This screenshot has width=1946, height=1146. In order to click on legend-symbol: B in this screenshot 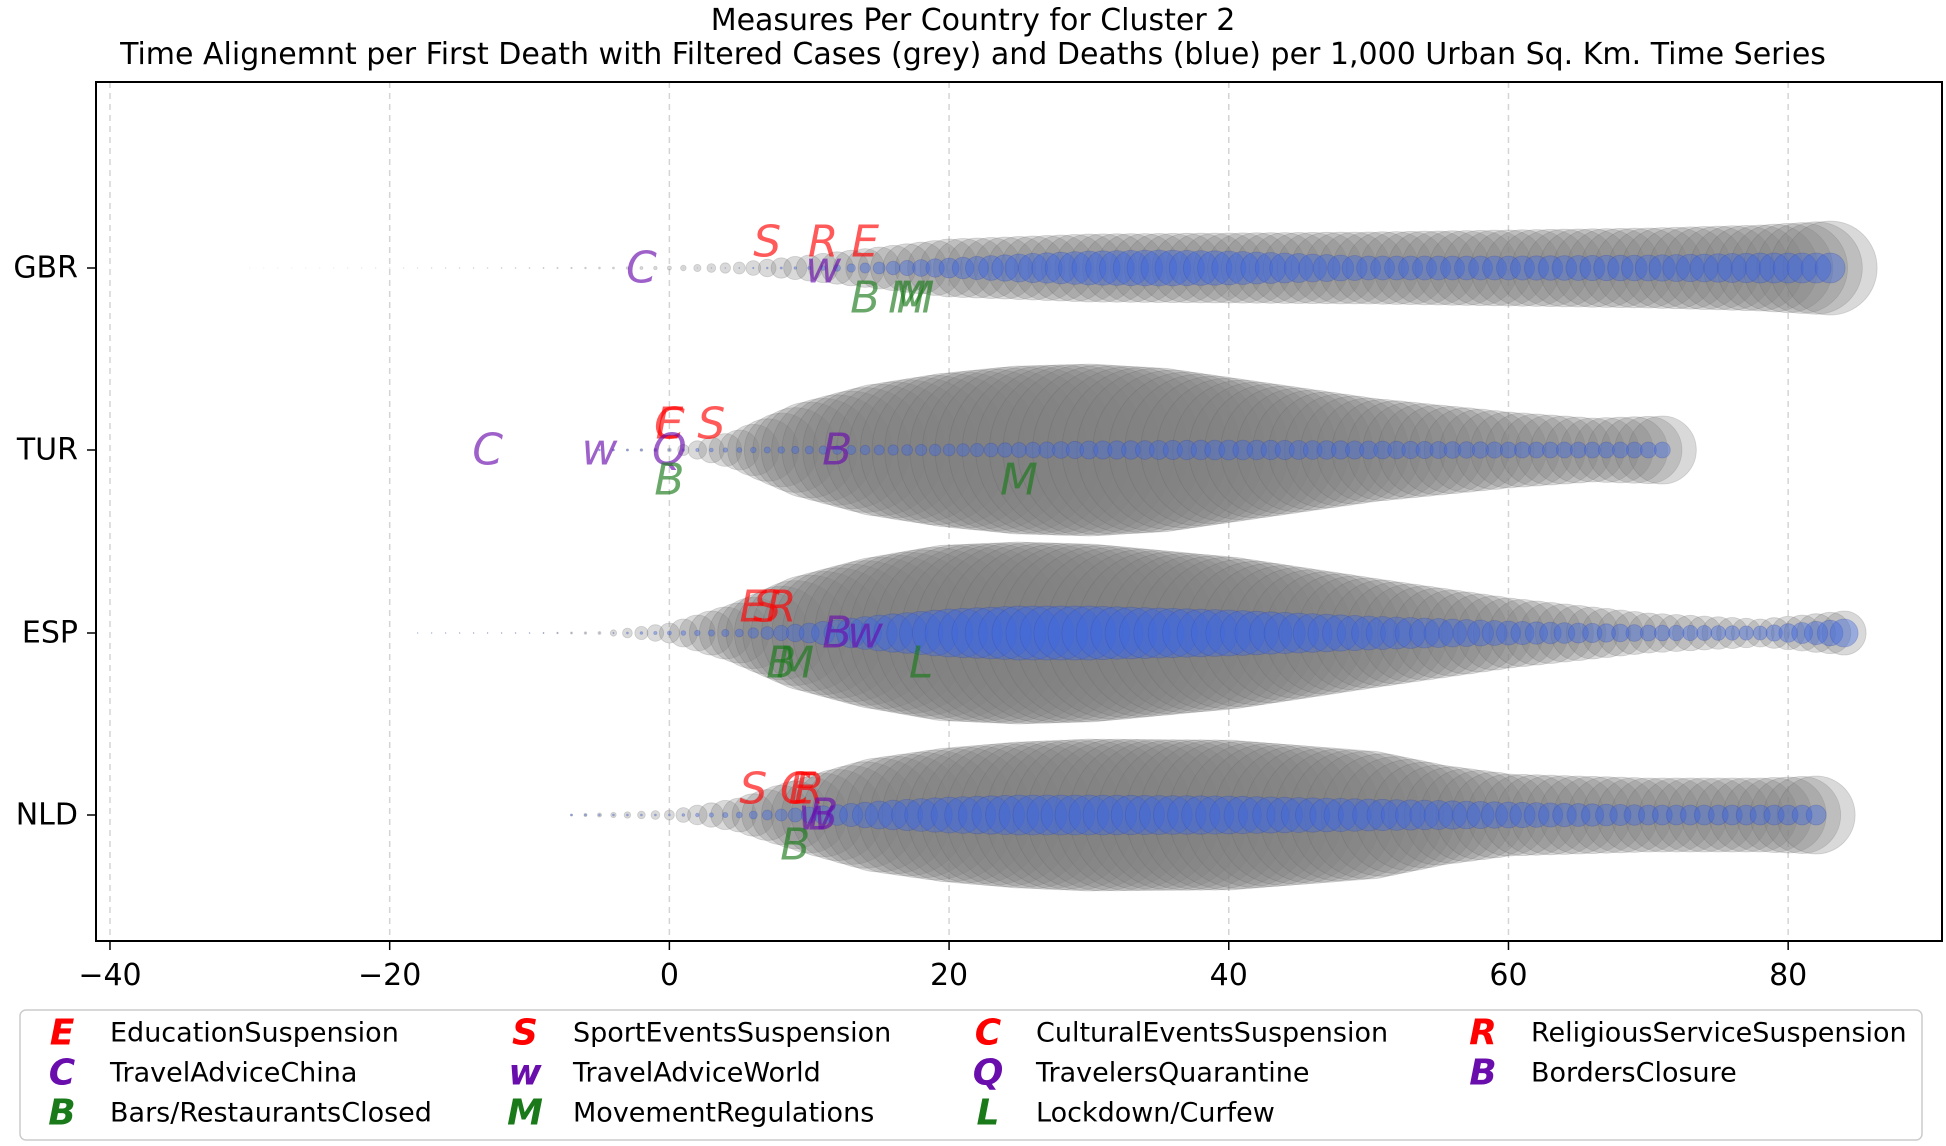, I will do `click(1482, 1073)`.